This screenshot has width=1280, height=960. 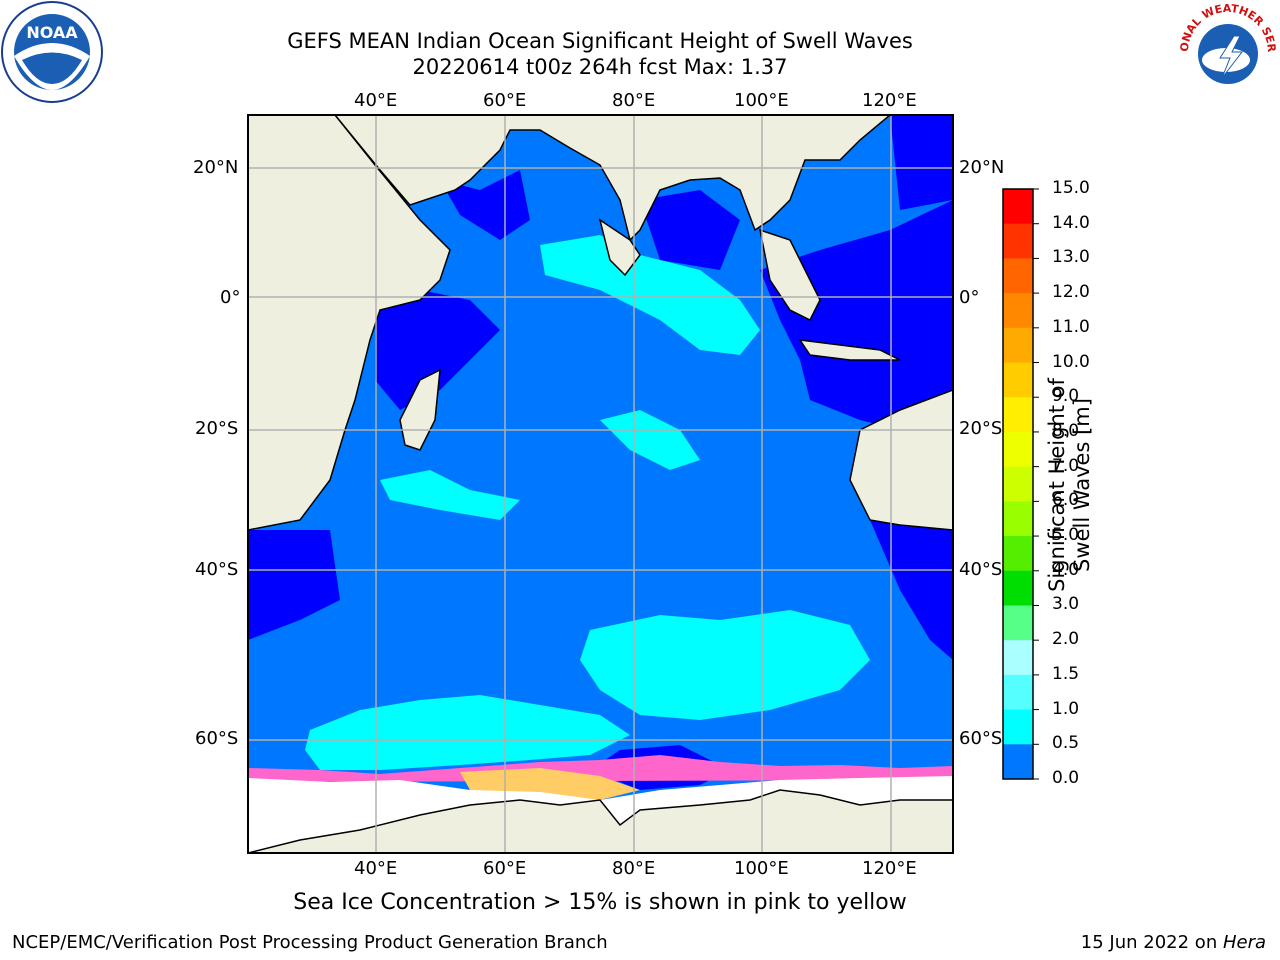 What do you see at coordinates (1066, 743) in the screenshot?
I see `colorbar-tick-label: 0.5` at bounding box center [1066, 743].